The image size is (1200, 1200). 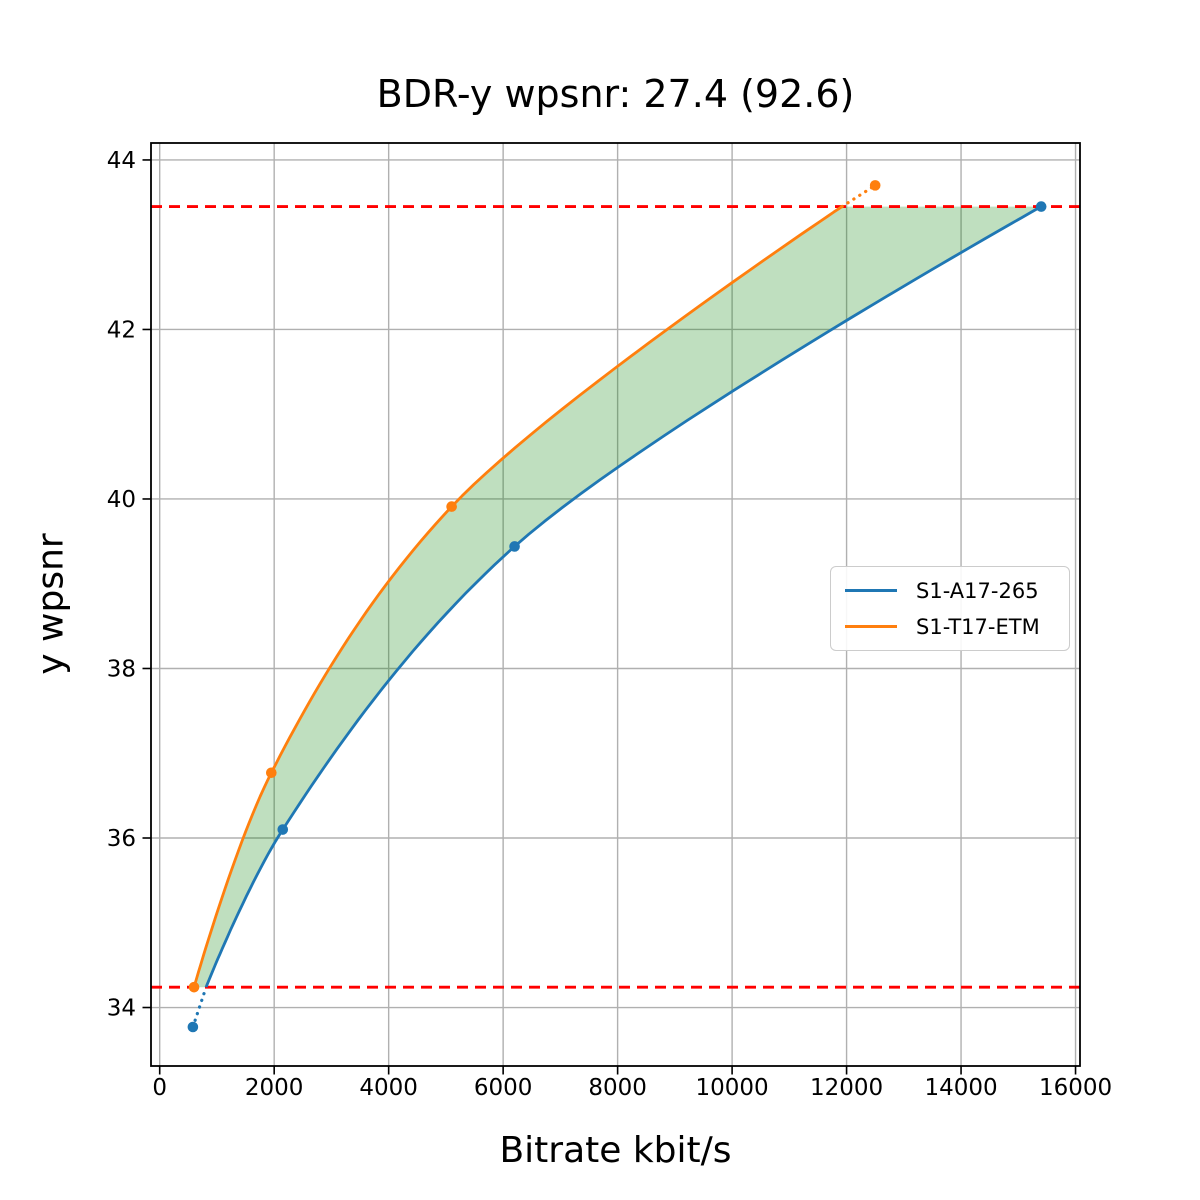 I want to click on legend-label: S1-T17-ETM, so click(x=978, y=626).